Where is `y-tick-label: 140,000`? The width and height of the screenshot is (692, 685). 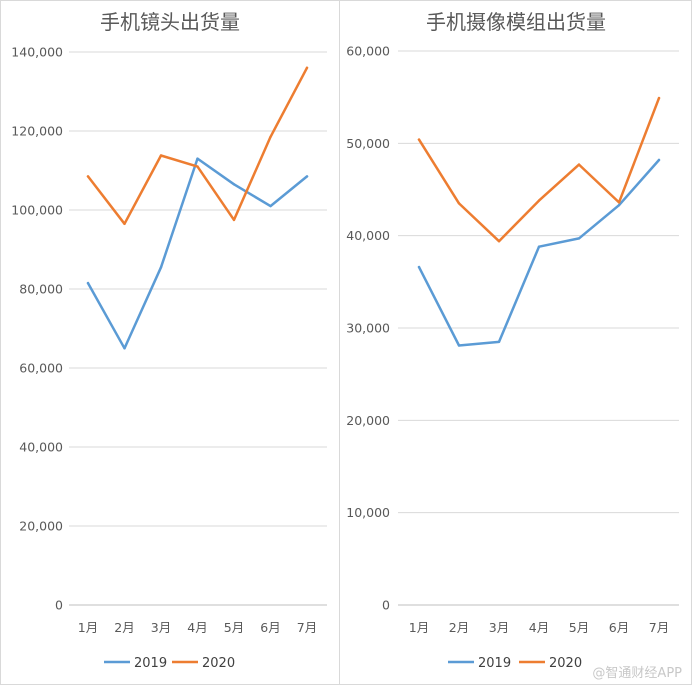 y-tick-label: 140,000 is located at coordinates (37, 52).